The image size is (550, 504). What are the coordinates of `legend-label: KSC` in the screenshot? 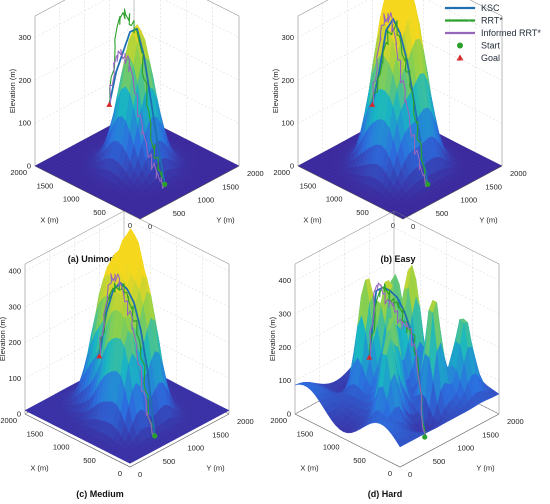 It's located at (490, 8).